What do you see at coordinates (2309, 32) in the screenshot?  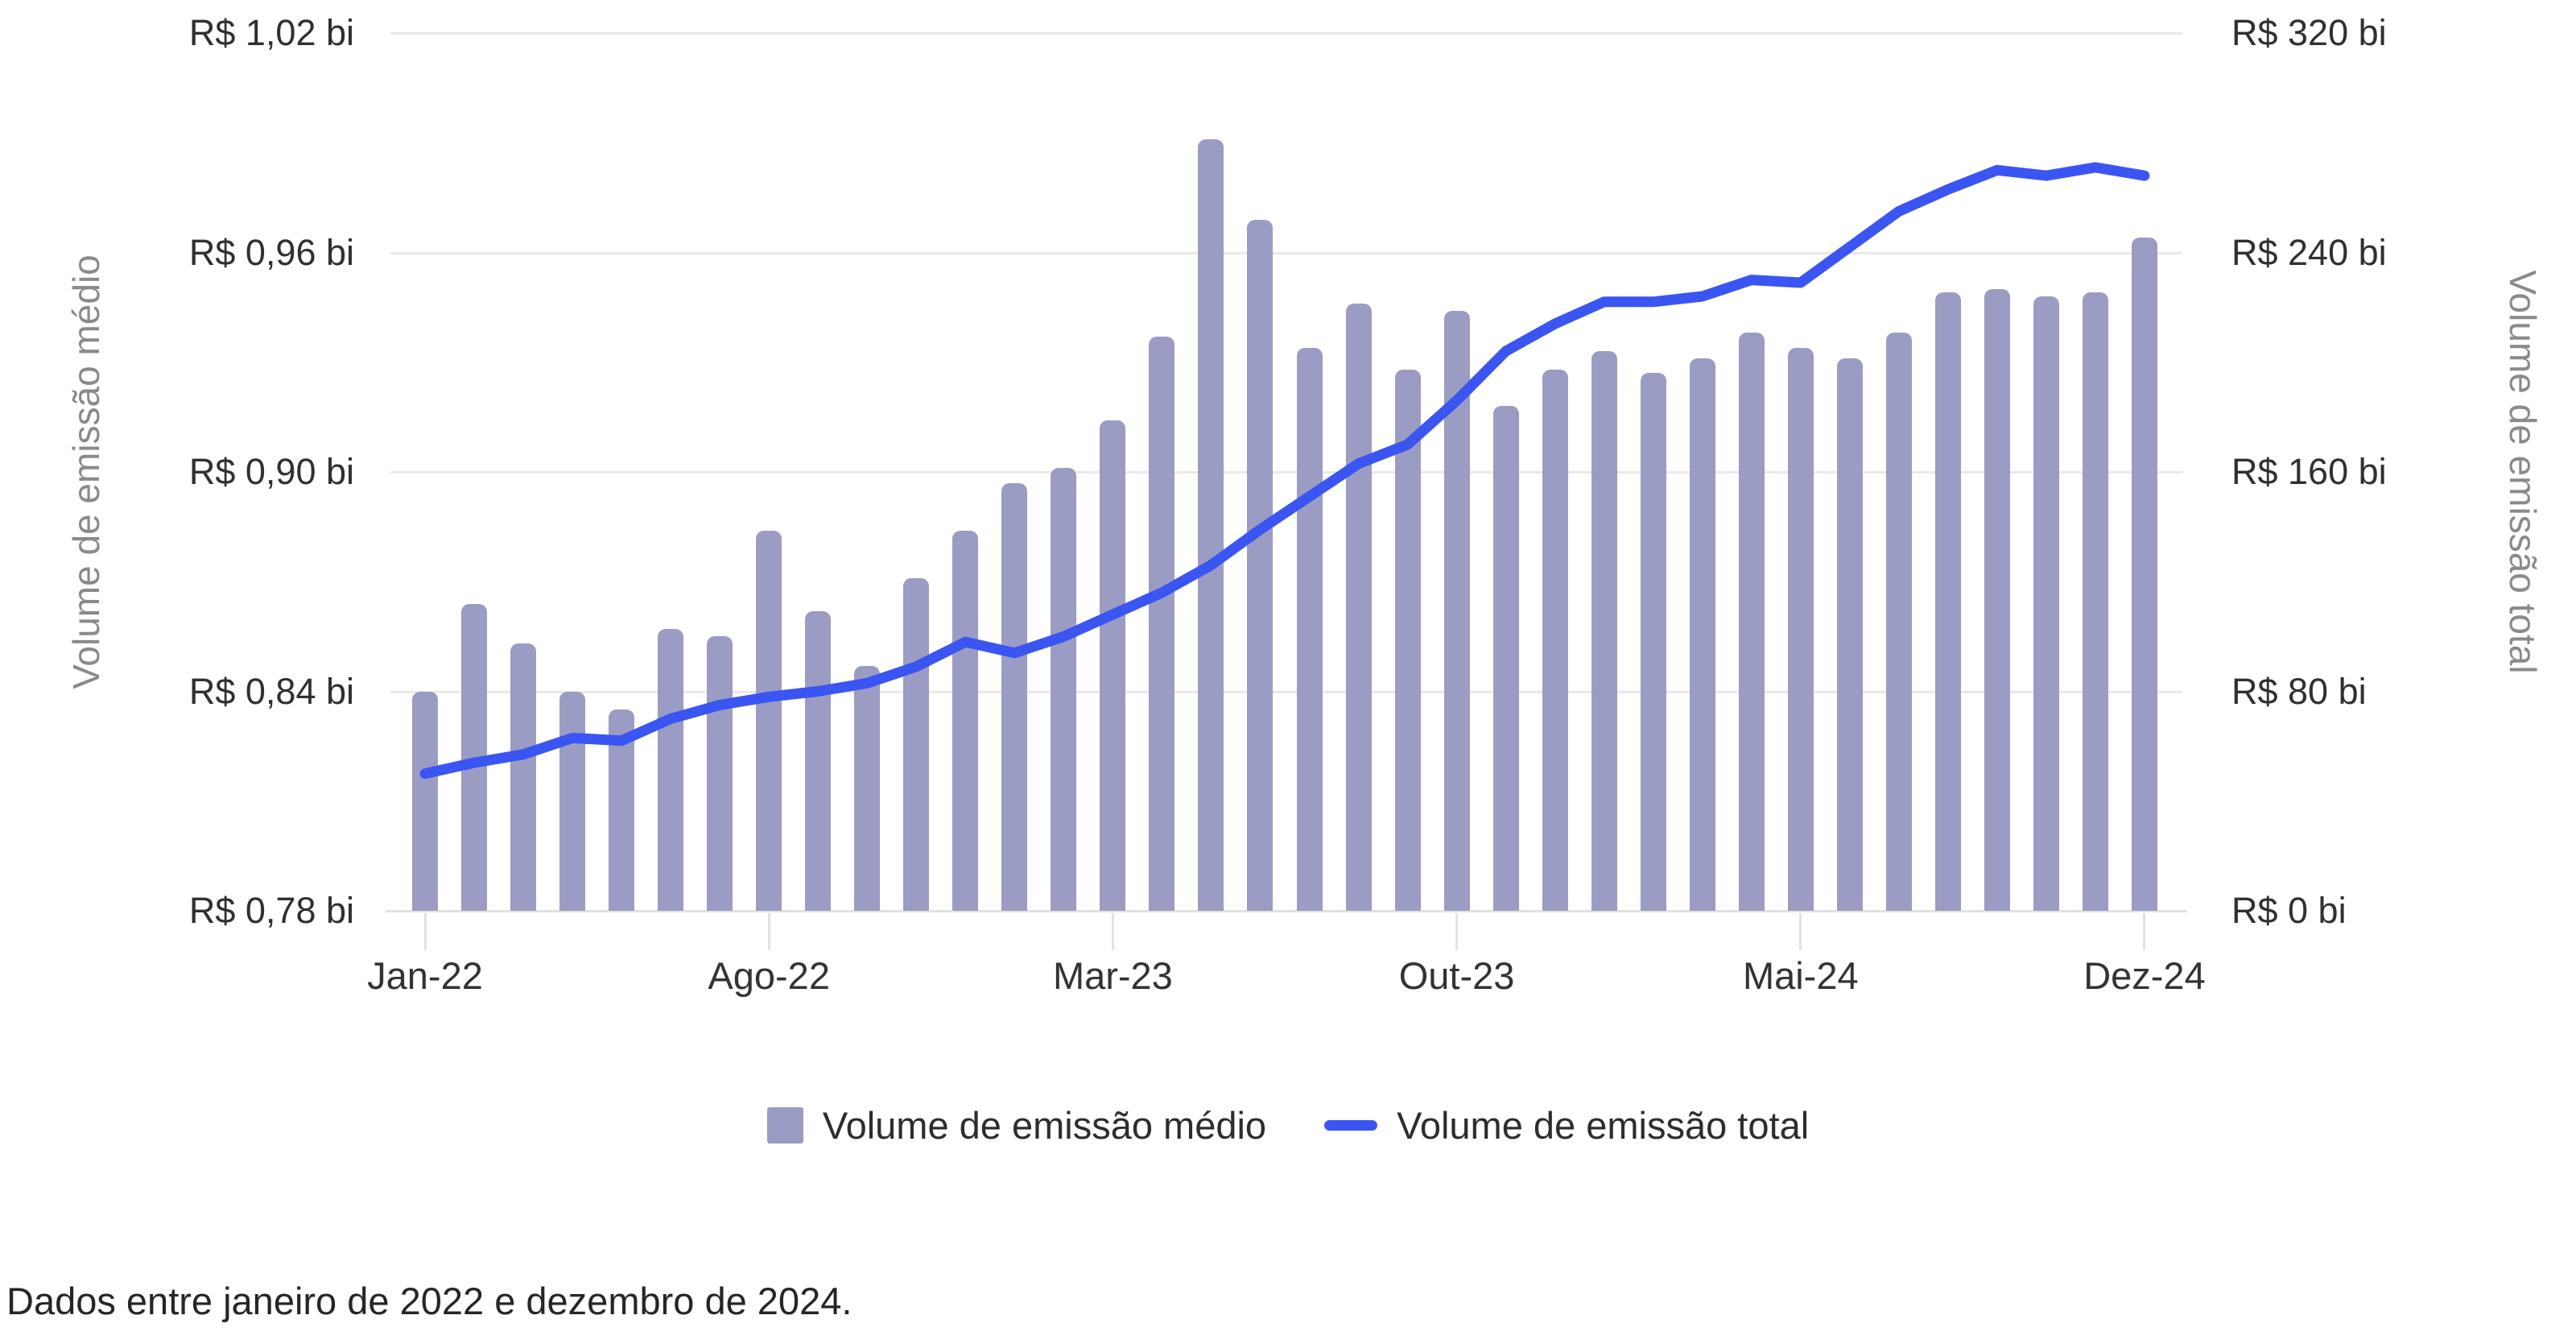 I see `y-tick-label-right: R$ 320 bi` at bounding box center [2309, 32].